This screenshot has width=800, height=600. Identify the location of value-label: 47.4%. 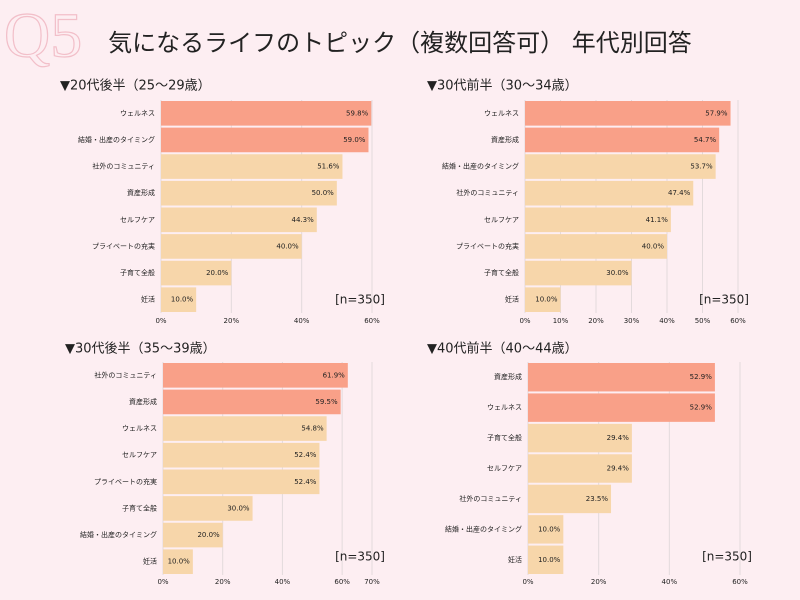
(679, 193).